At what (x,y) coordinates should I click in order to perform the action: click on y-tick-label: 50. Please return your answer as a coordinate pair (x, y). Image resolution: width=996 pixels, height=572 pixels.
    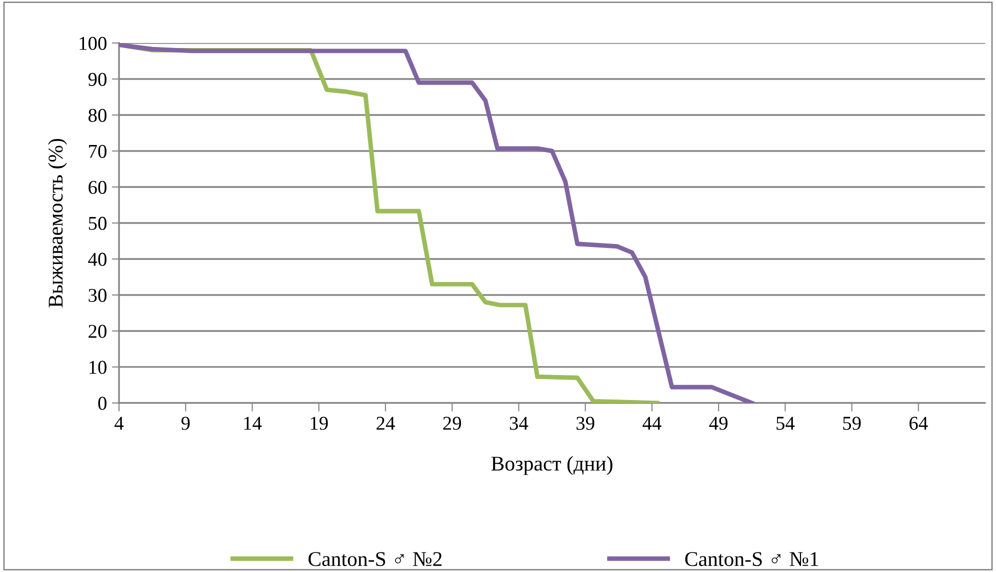
    Looking at the image, I should click on (97, 223).